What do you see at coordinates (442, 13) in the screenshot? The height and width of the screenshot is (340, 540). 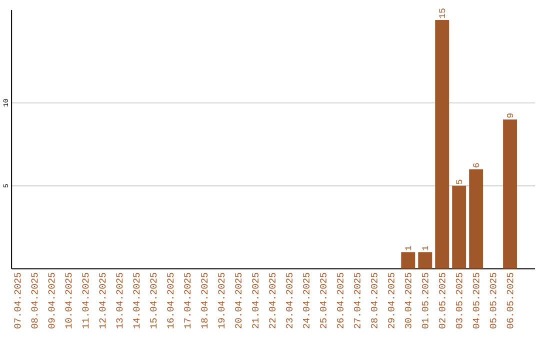 I see `data-label: 15` at bounding box center [442, 13].